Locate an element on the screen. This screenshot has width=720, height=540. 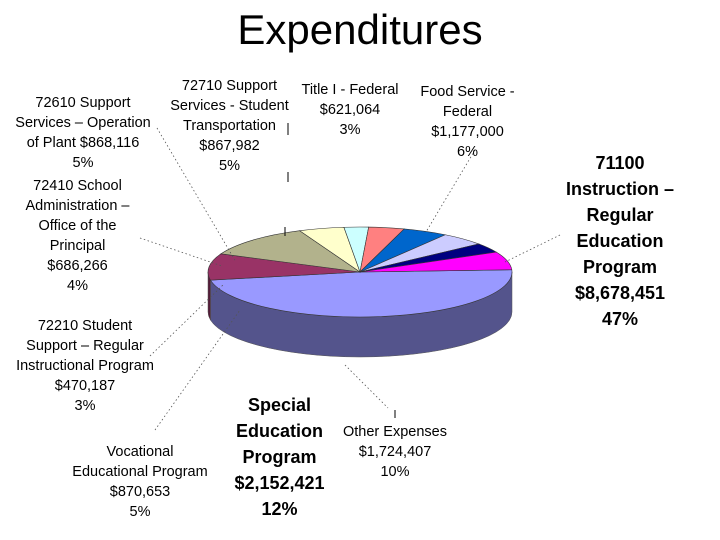
label-food-service: Food Service - Federal $1,177,000 6% is located at coordinates (467, 122).